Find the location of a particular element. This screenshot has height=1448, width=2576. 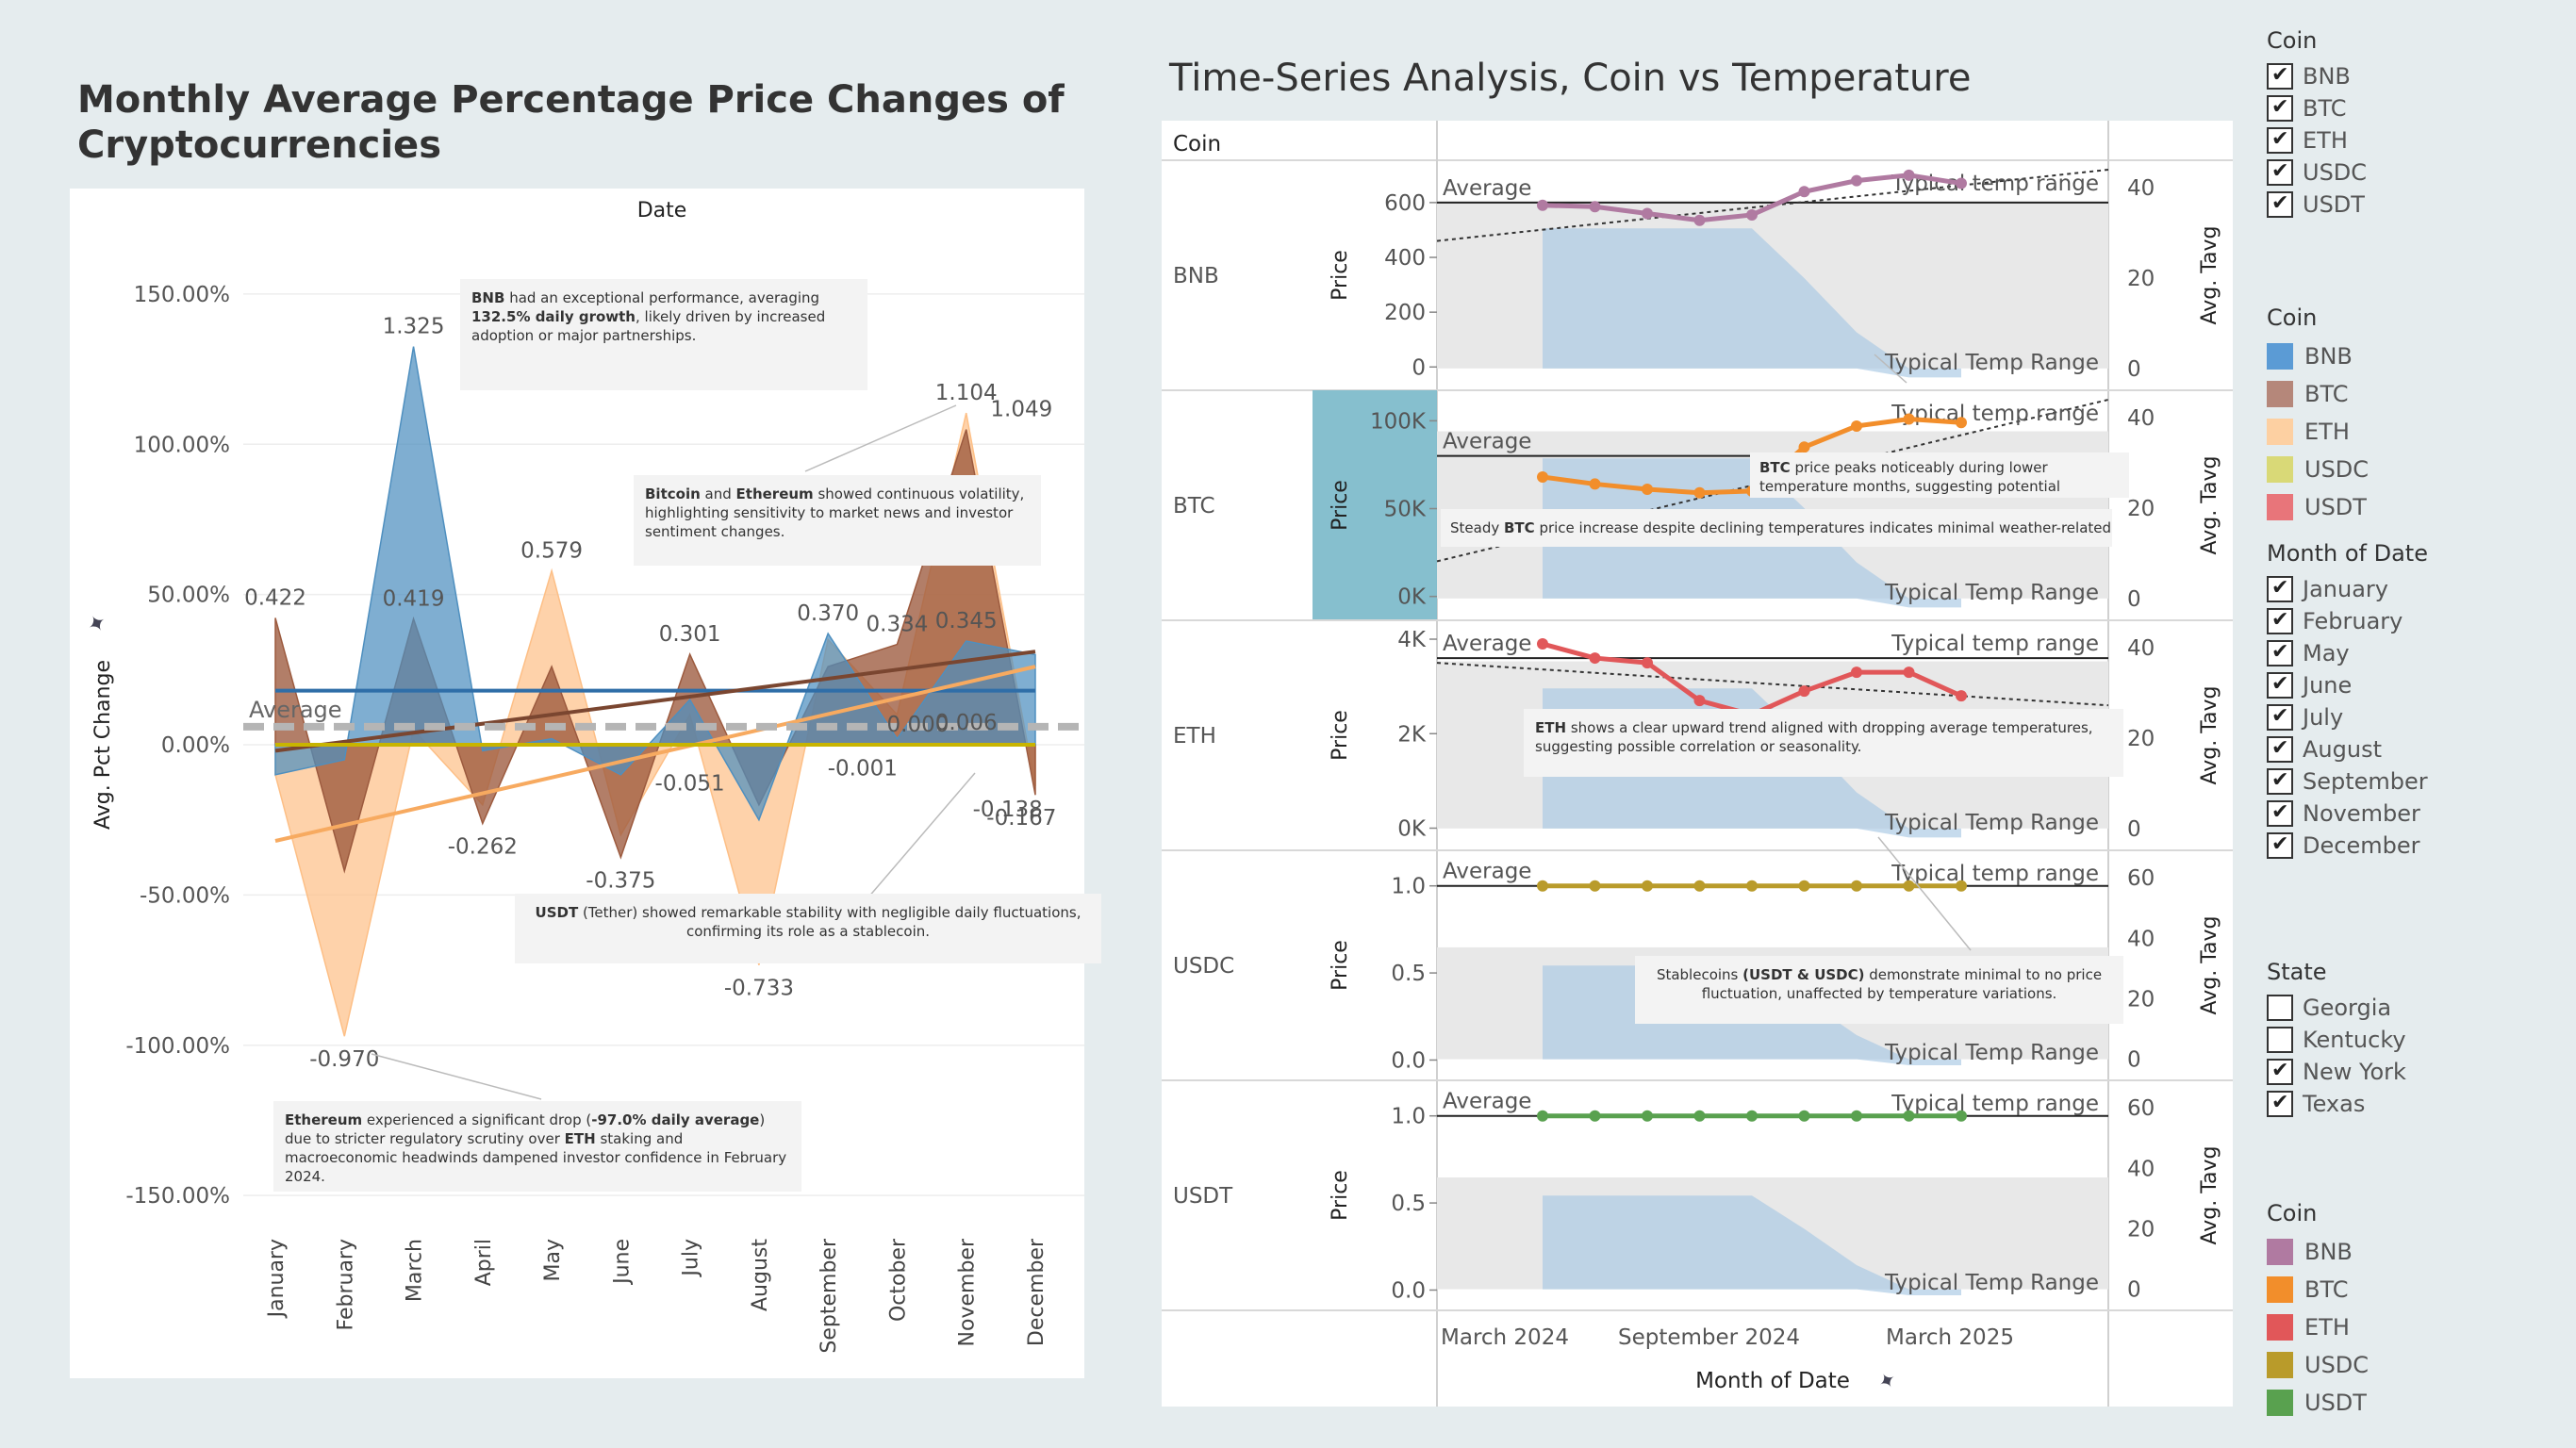

month-filter-item: November is located at coordinates (2347, 814).